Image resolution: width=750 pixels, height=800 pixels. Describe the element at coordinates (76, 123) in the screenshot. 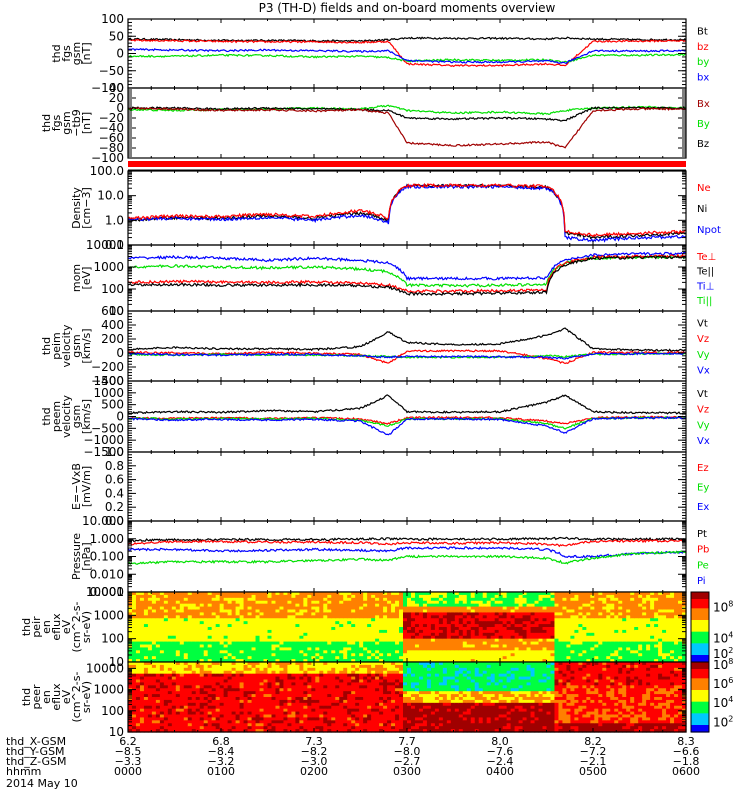

I see `y-axis-label: −tb9` at that location.